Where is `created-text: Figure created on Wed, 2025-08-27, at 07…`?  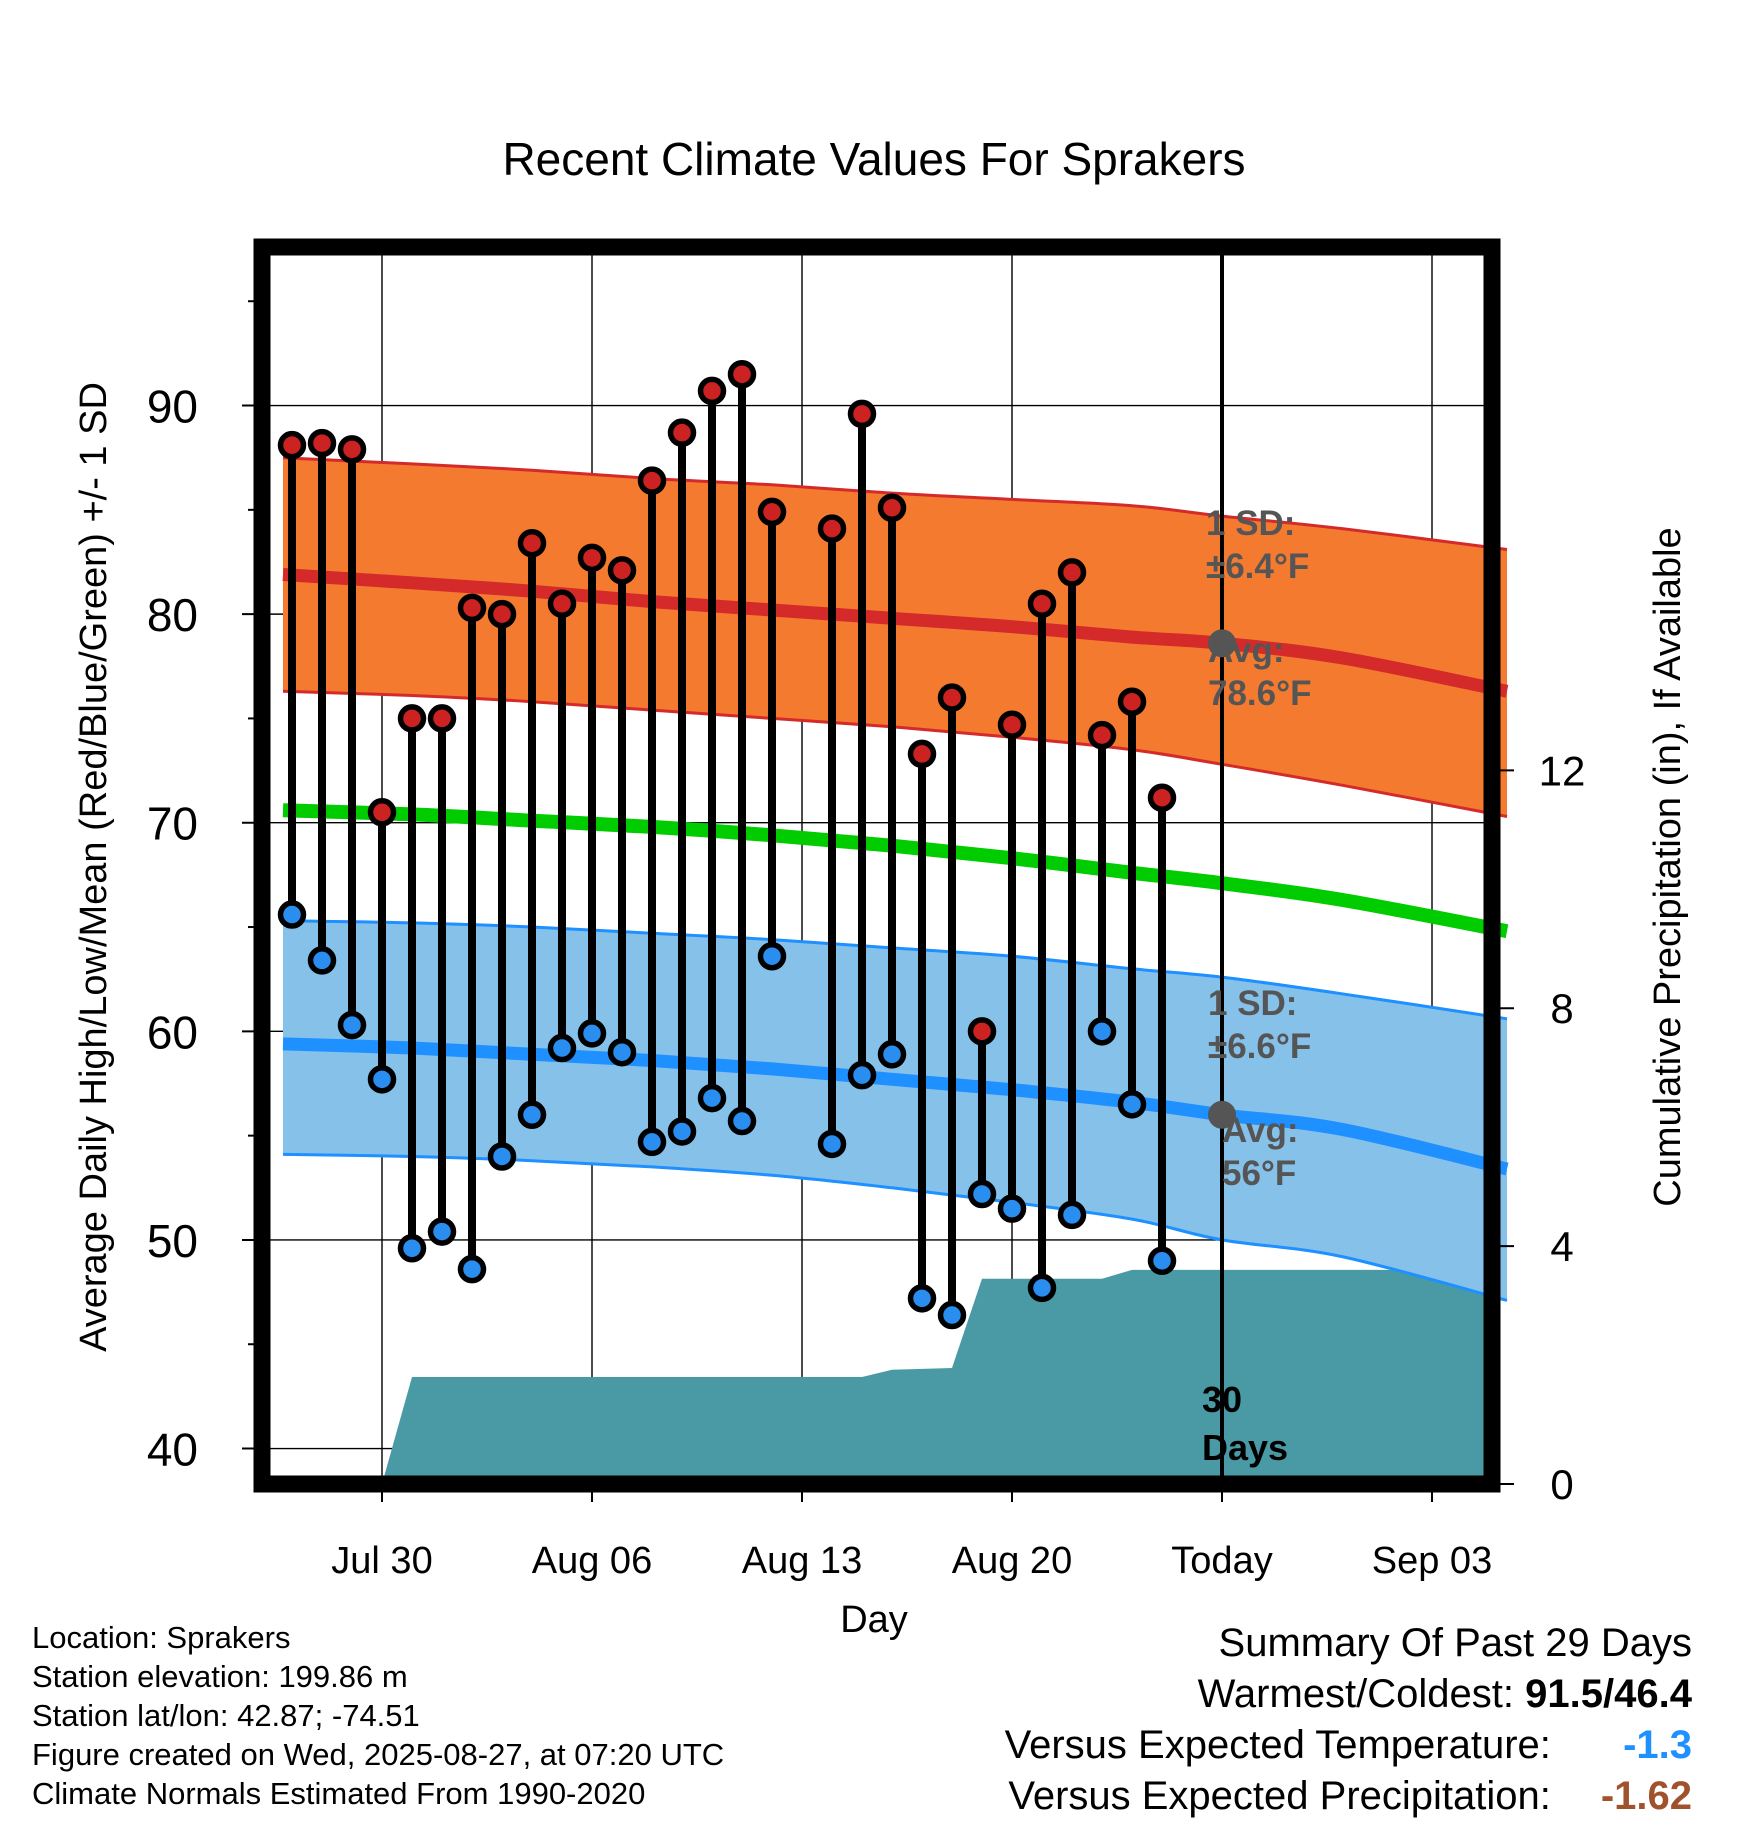 created-text: Figure created on Wed, 2025-08-27, at 07… is located at coordinates (378, 1754).